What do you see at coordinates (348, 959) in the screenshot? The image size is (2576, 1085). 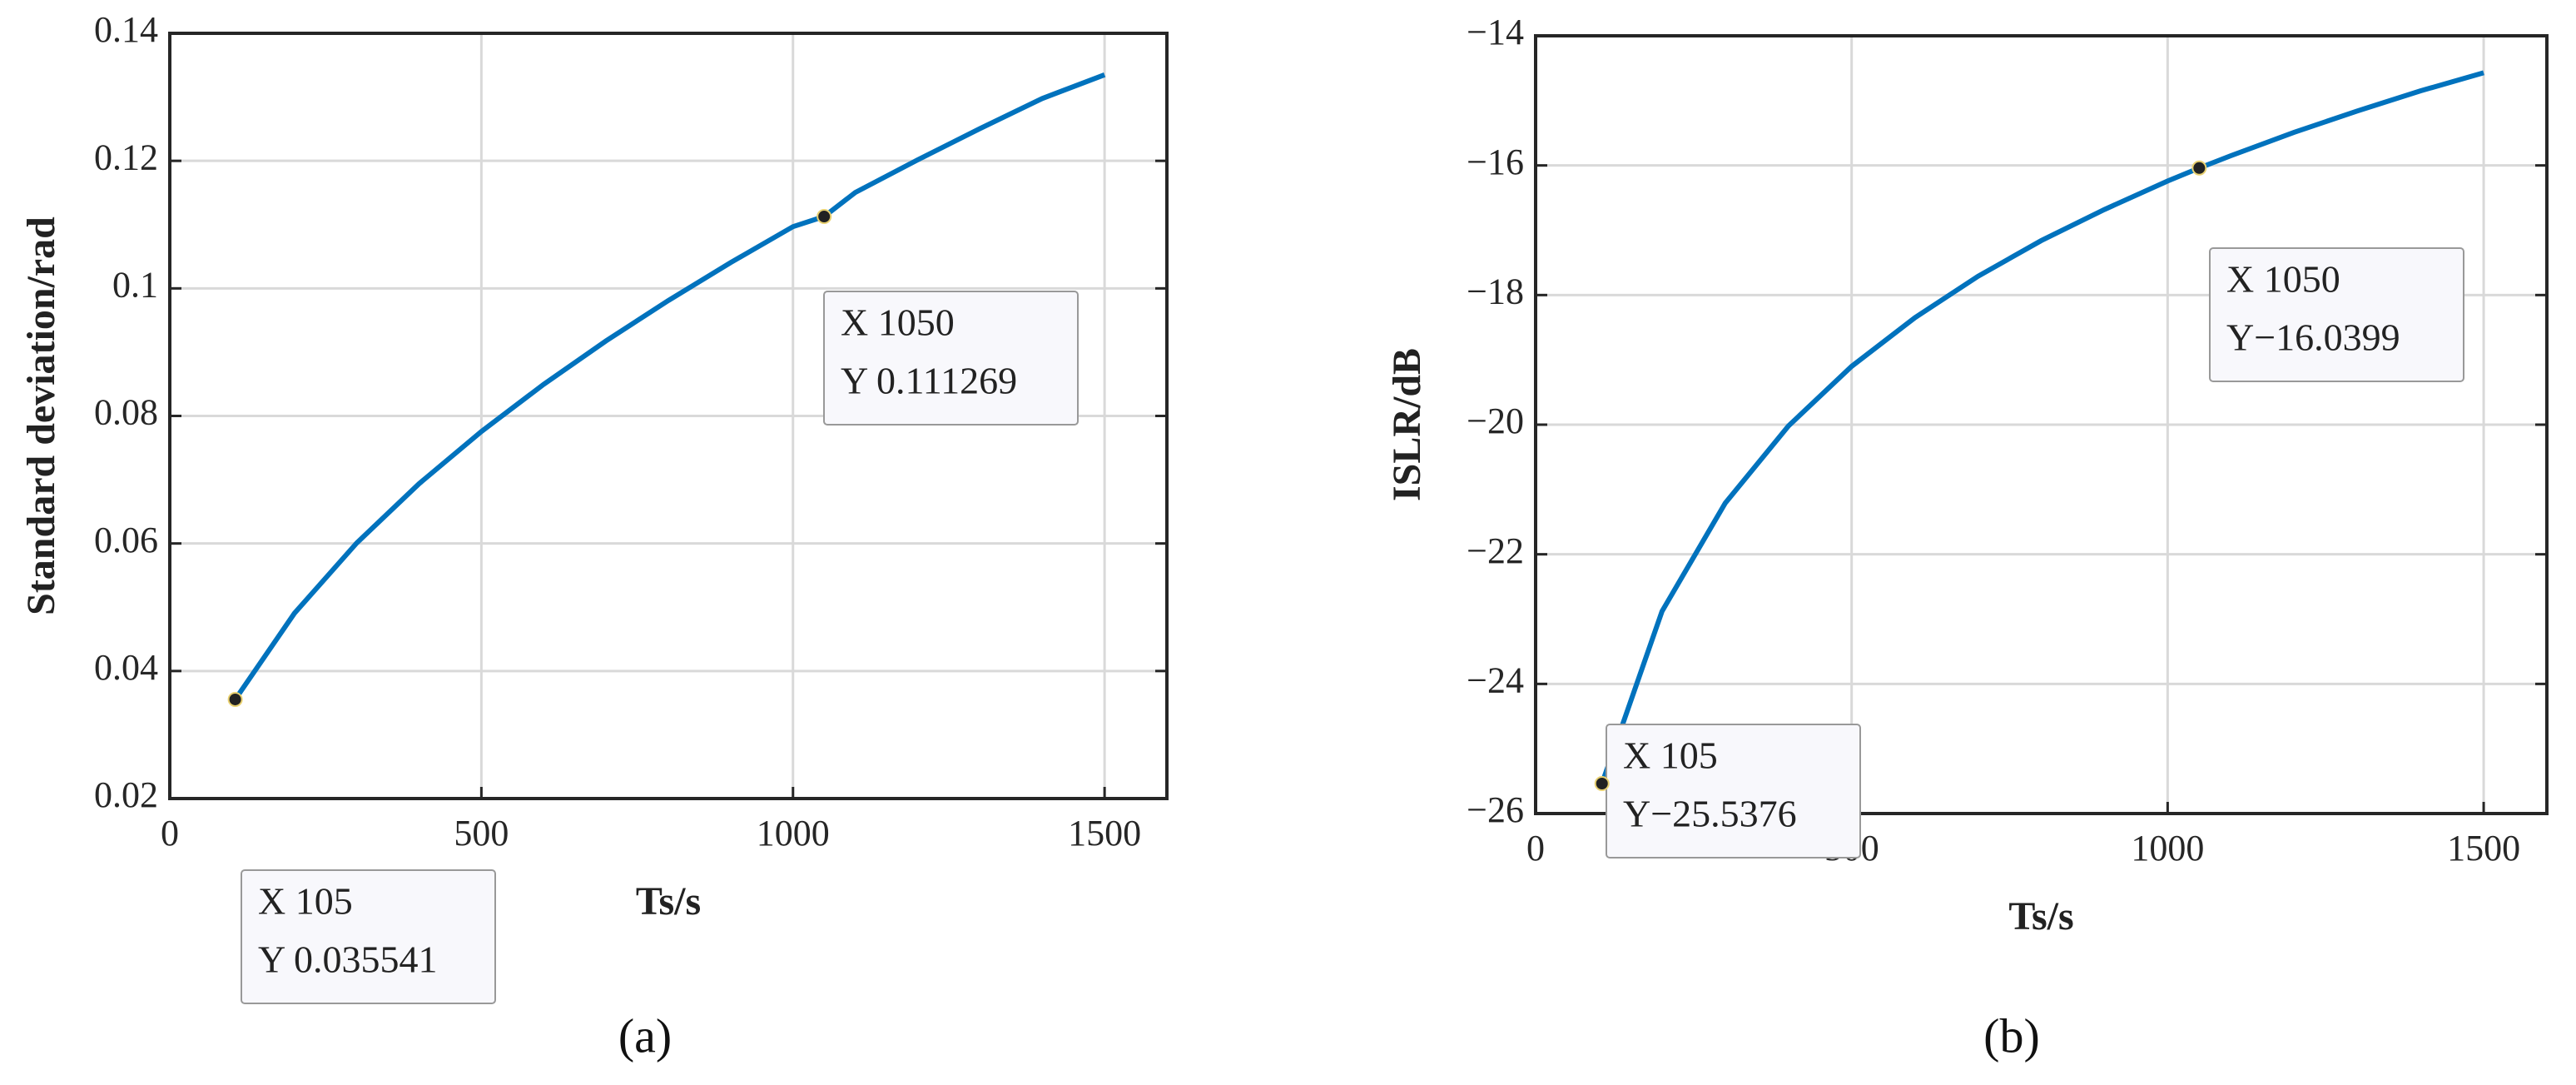 I see `datatip-y: Y 0.035541` at bounding box center [348, 959].